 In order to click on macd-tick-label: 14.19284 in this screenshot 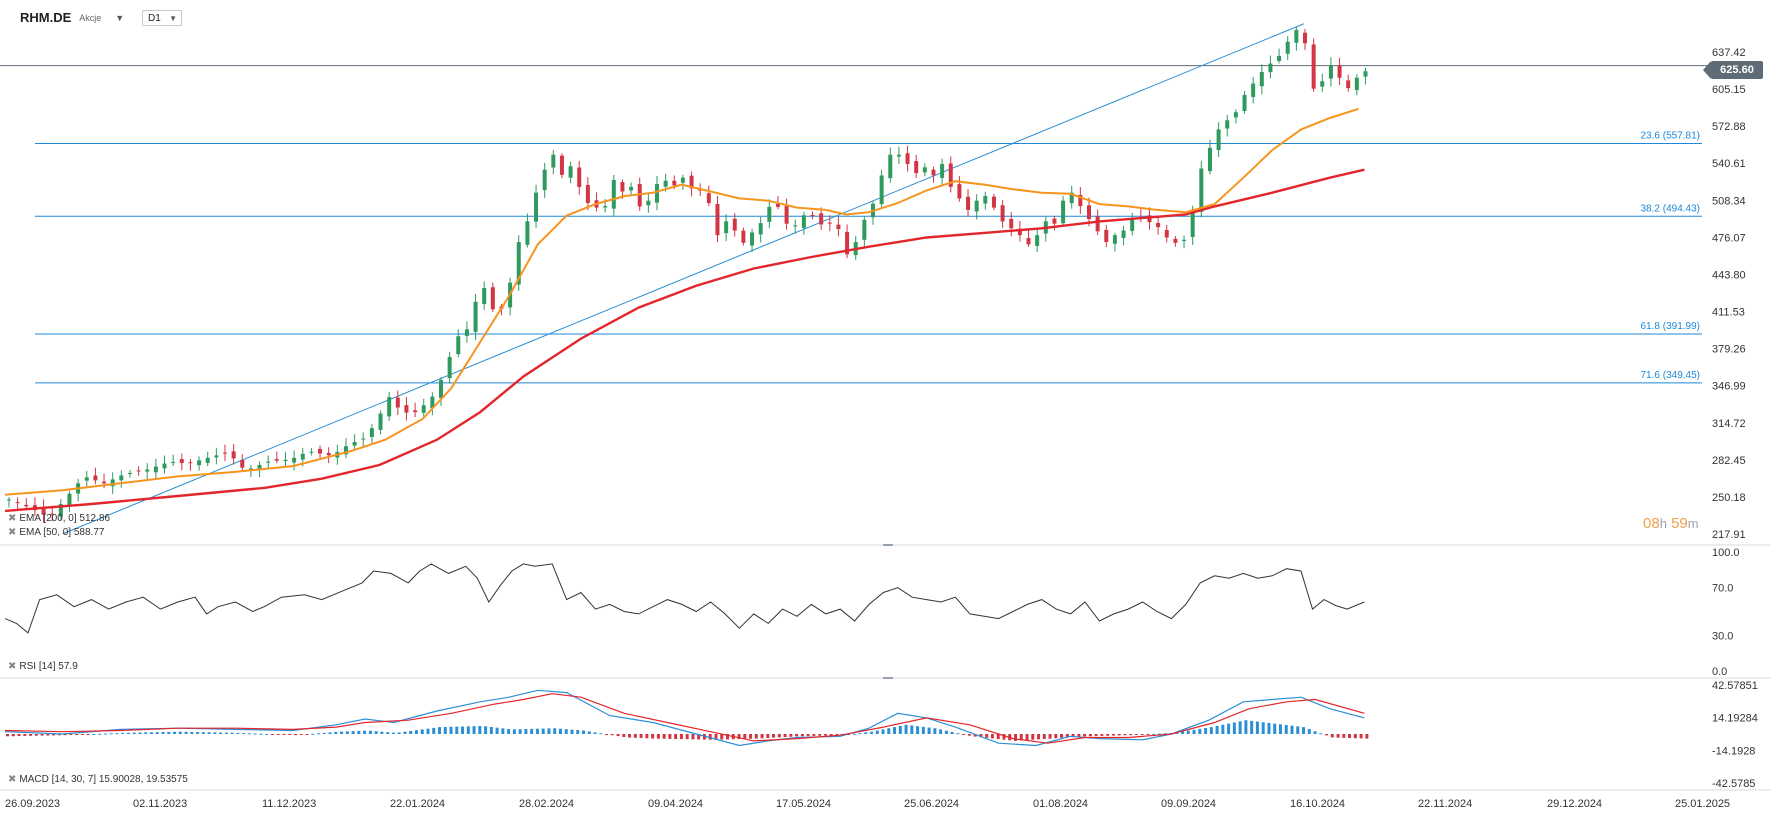, I will do `click(1735, 719)`.